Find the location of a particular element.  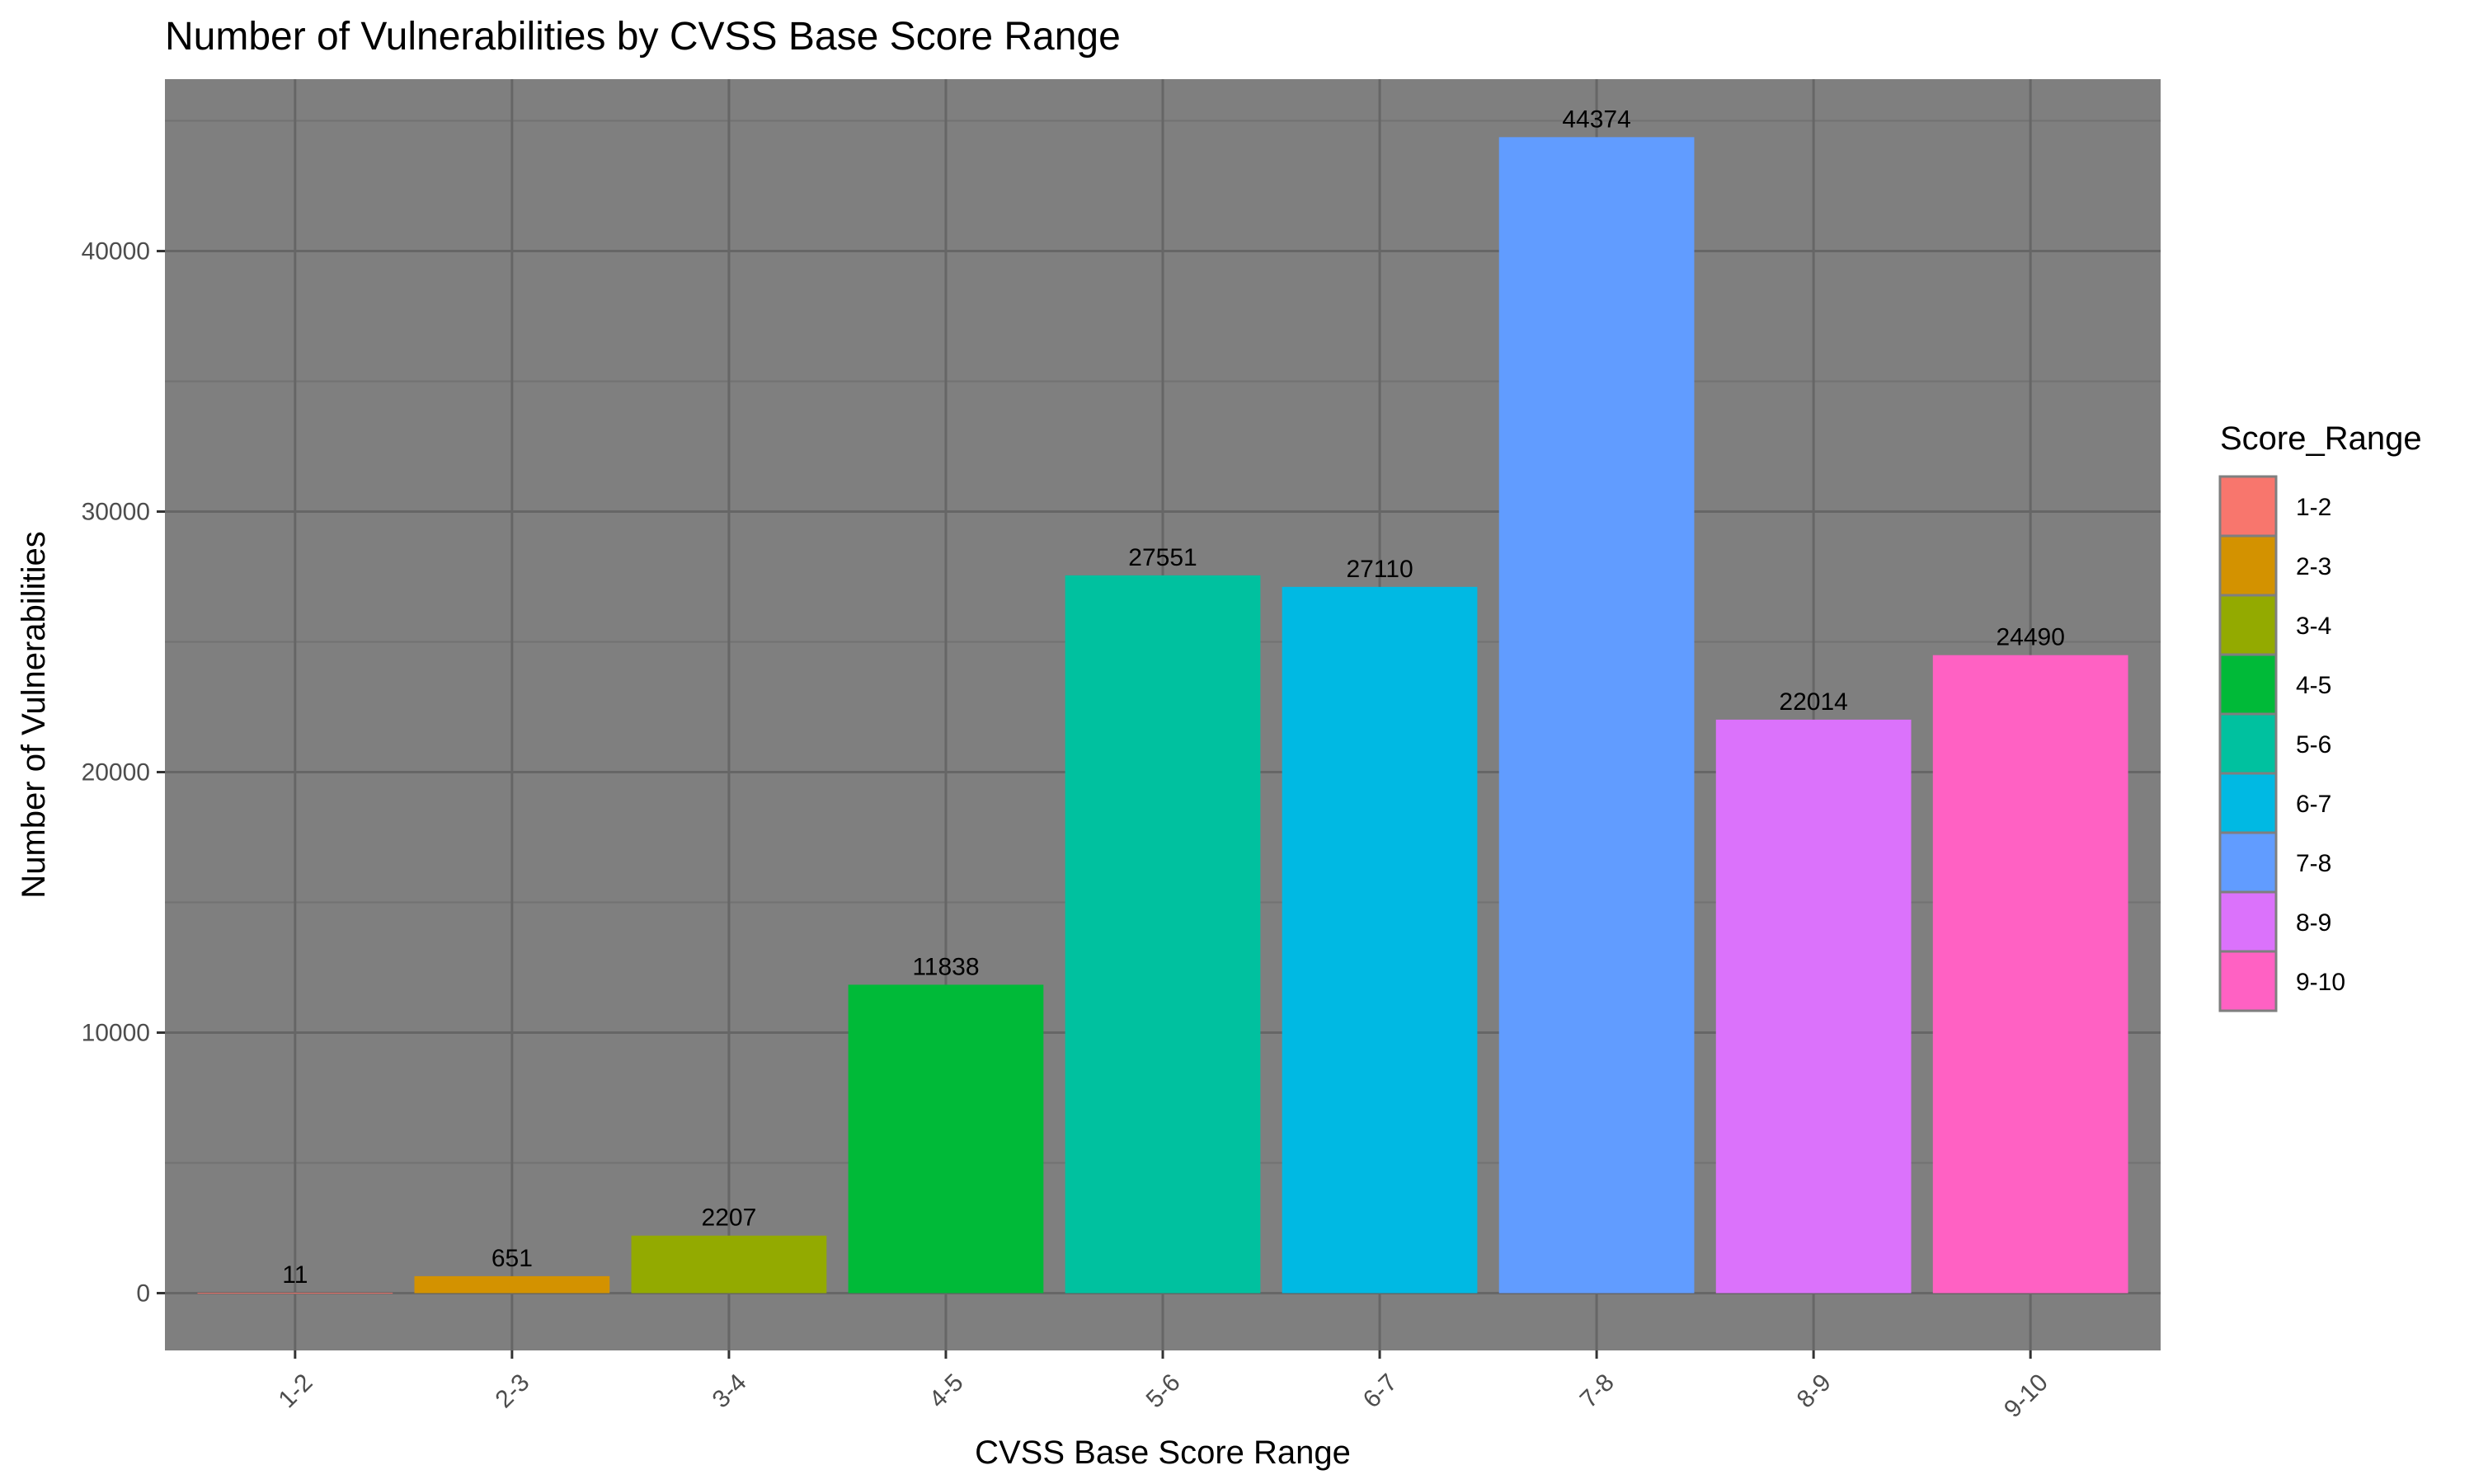

legend: Score_Range 1-2 2-3 3-4 4-5 5-6 6-7 7-8 8-9 9-10 is located at coordinates (2320, 716).